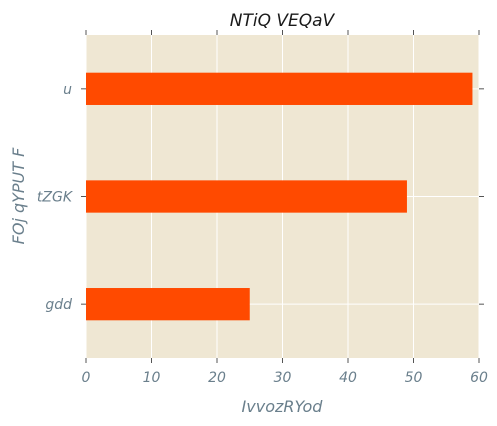 Image resolution: width=497 pixels, height=426 pixels. I want to click on x-tick-label: 0, so click(86, 378).